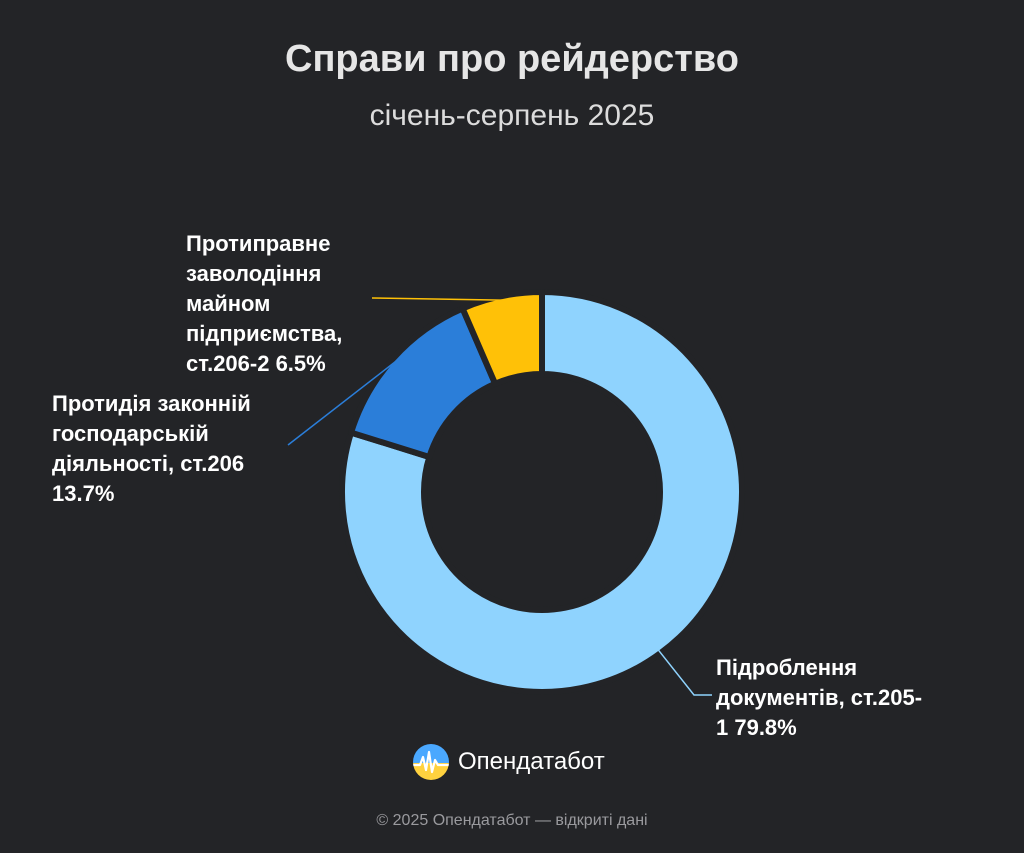 The width and height of the screenshot is (1024, 853). What do you see at coordinates (512, 115) in the screenshot?
I see `chart-subtitle: січень-серпень 2025` at bounding box center [512, 115].